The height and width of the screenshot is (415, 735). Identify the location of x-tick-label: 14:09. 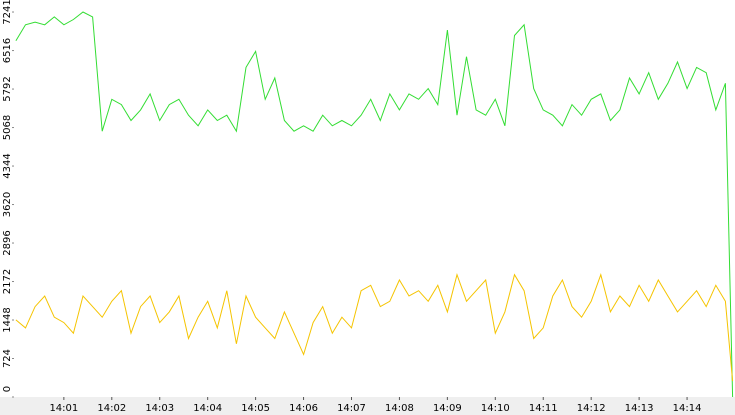
(447, 408).